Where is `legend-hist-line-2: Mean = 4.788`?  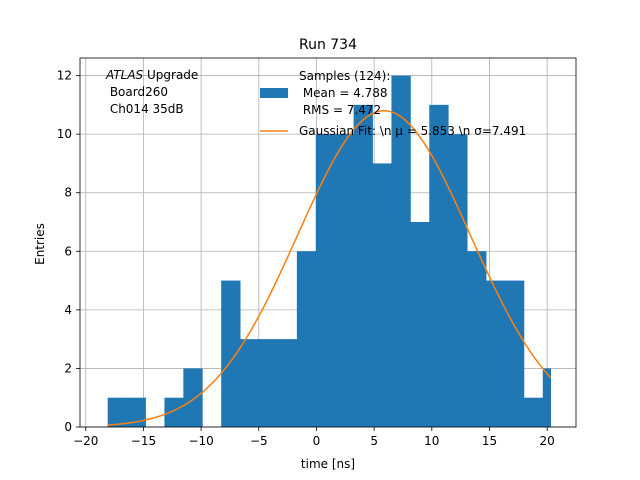
legend-hist-line-2: Mean = 4.788 is located at coordinates (343, 93).